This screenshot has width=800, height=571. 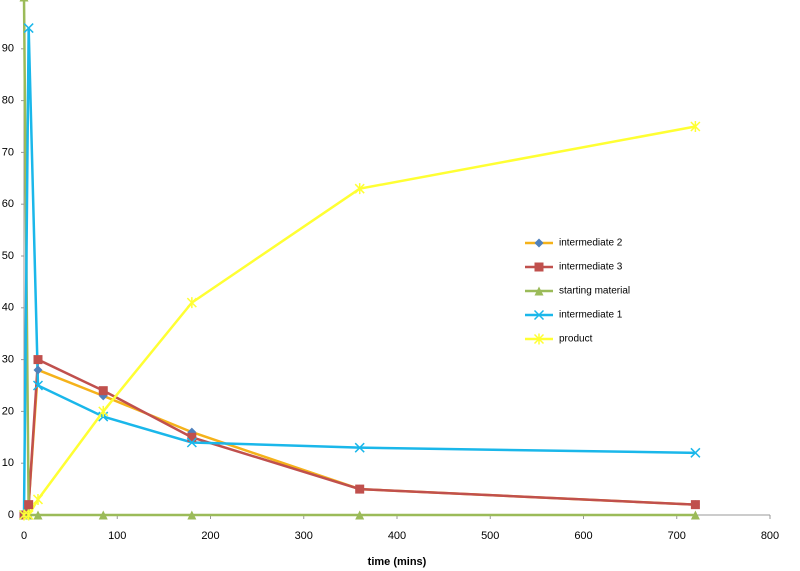 I want to click on y-tick-label: 70, so click(x=8, y=152).